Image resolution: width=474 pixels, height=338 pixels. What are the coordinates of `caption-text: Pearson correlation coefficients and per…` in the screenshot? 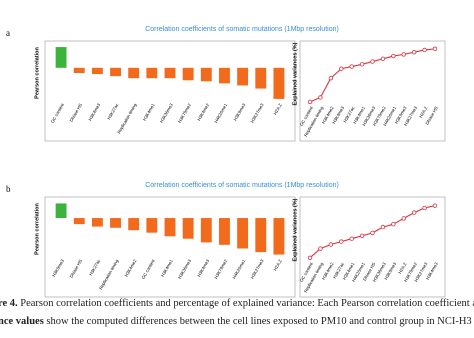 It's located at (246, 303).